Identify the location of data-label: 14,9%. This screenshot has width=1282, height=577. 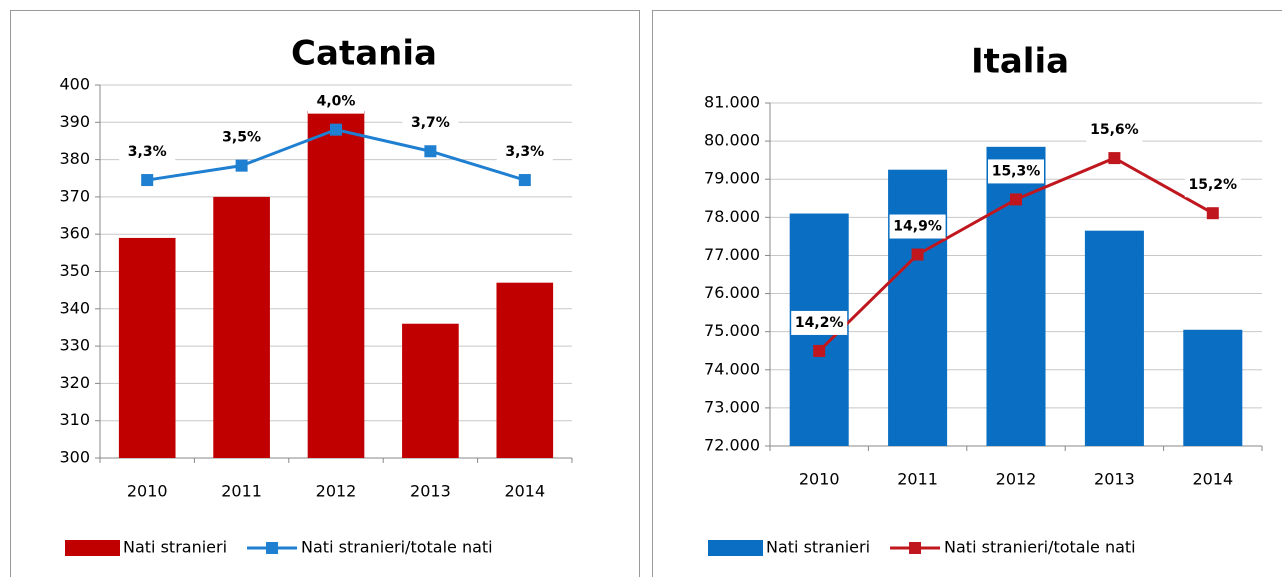
(917, 227).